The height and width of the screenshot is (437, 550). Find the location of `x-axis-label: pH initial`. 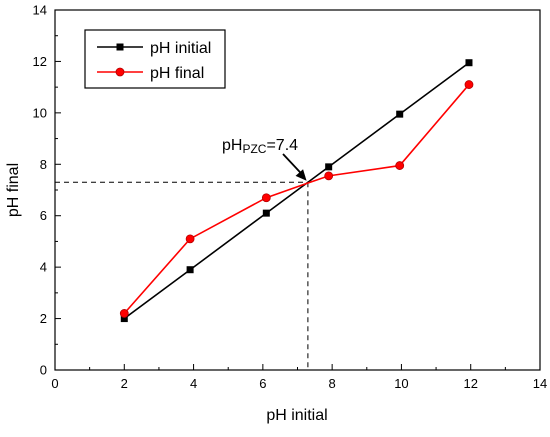

x-axis-label: pH initial is located at coordinates (296, 415).